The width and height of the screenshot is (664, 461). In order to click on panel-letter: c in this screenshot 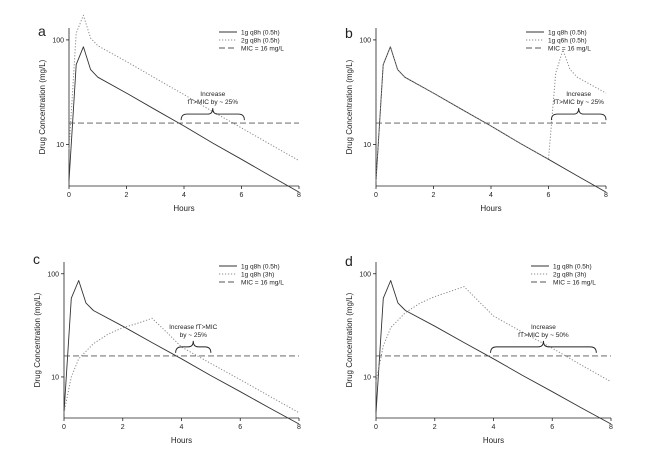, I will do `click(36, 259)`.